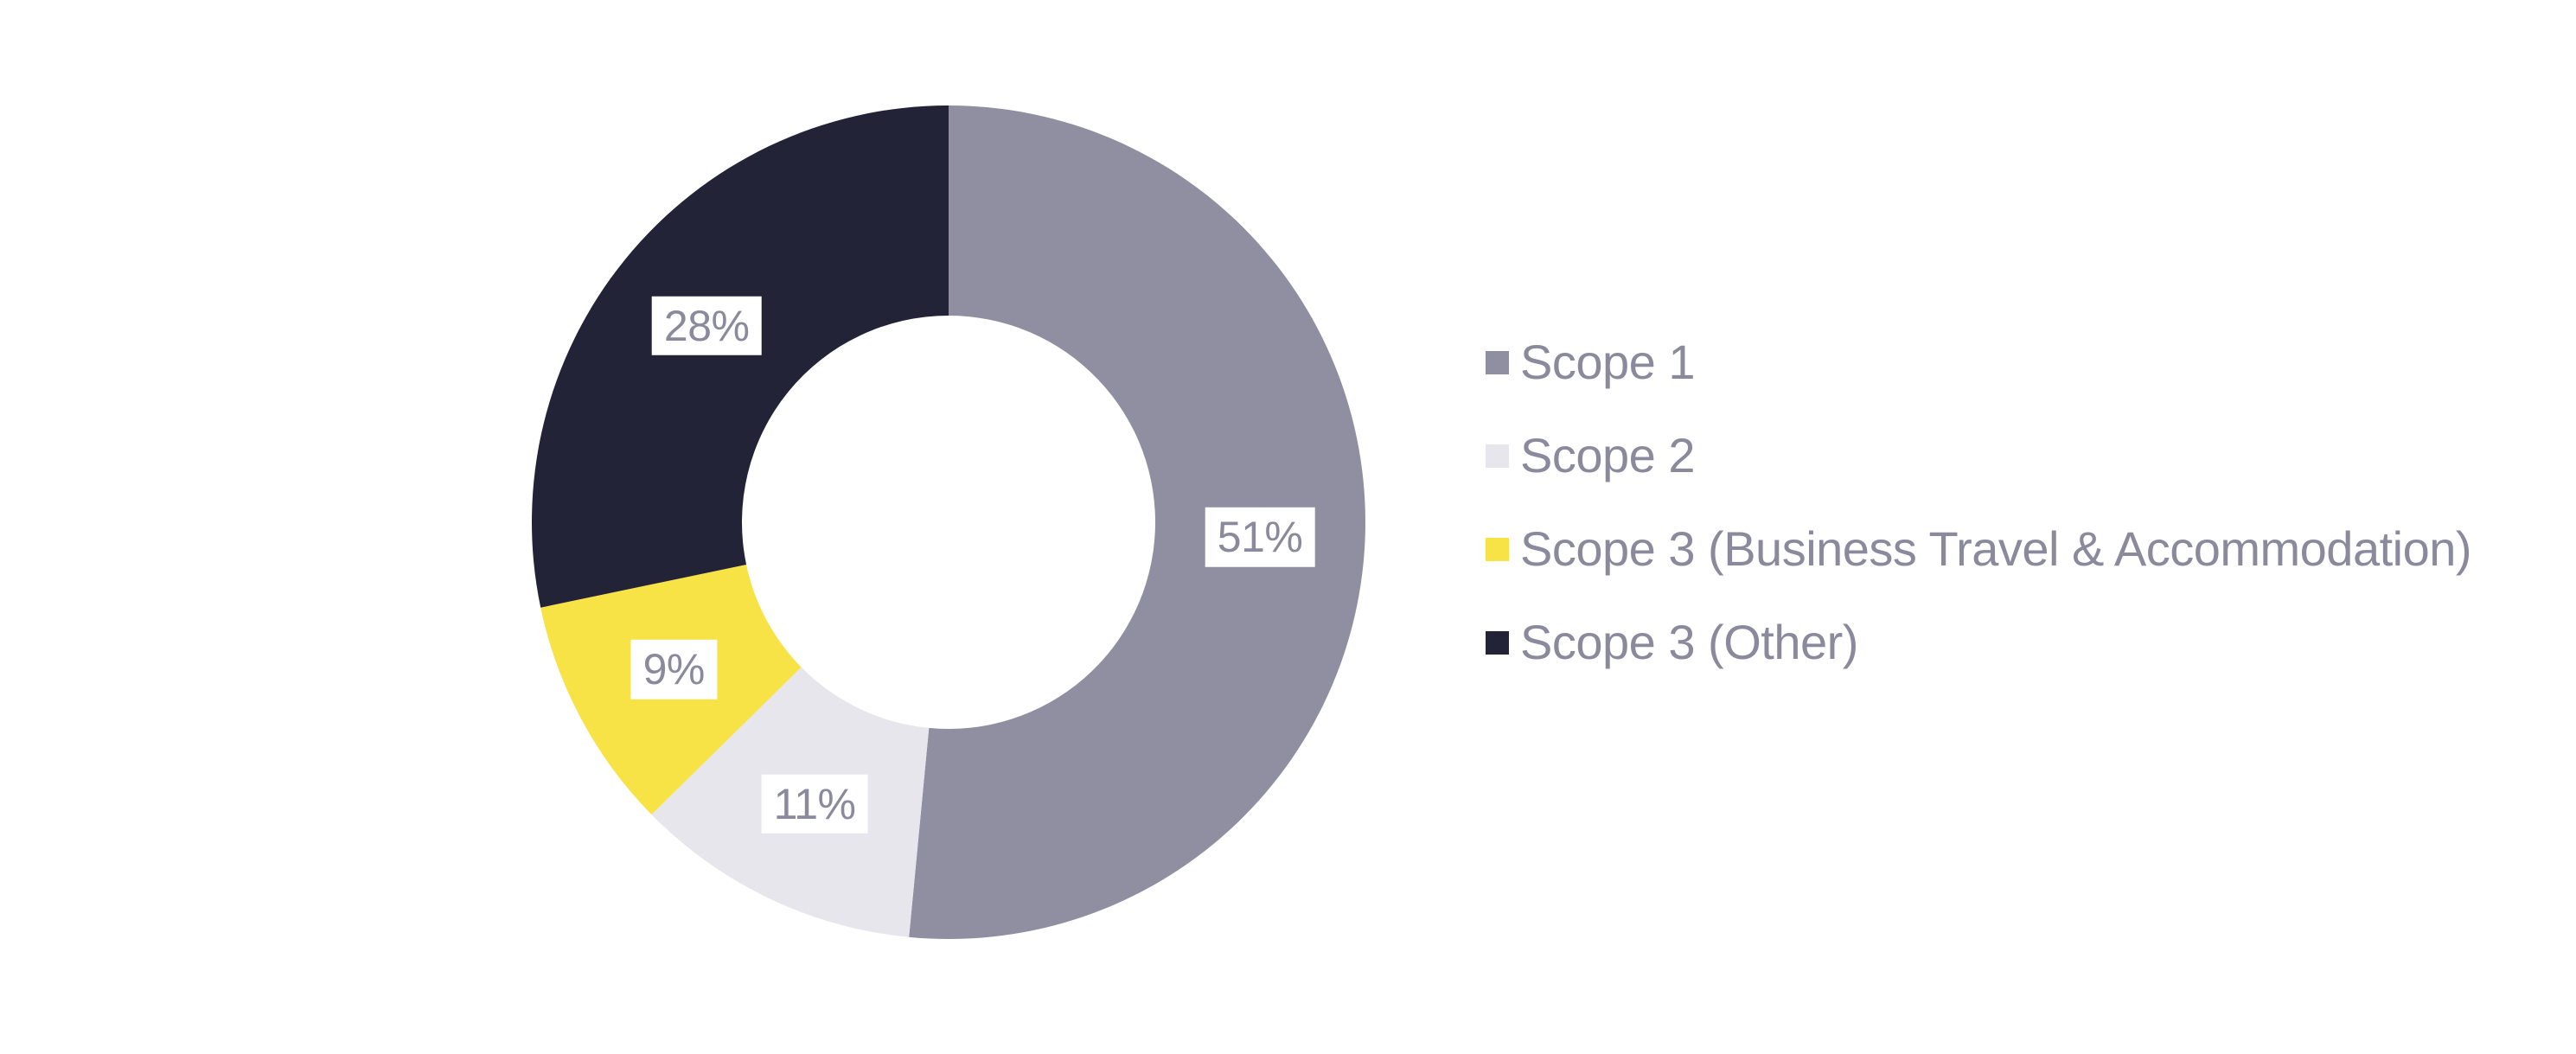  What do you see at coordinates (1689, 642) in the screenshot?
I see `legend-label: Scope 3 (Other)` at bounding box center [1689, 642].